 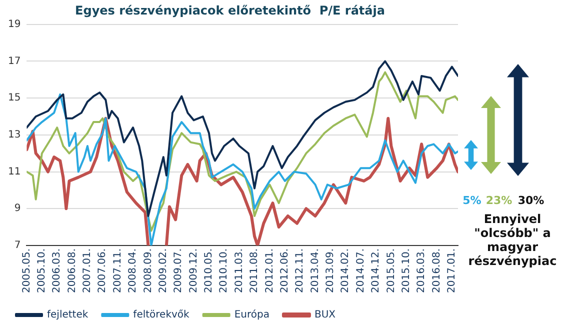 What do you see at coordinates (254, 270) in the screenshot?
I see `x-tick-label: 2011.08.` at bounding box center [254, 270].